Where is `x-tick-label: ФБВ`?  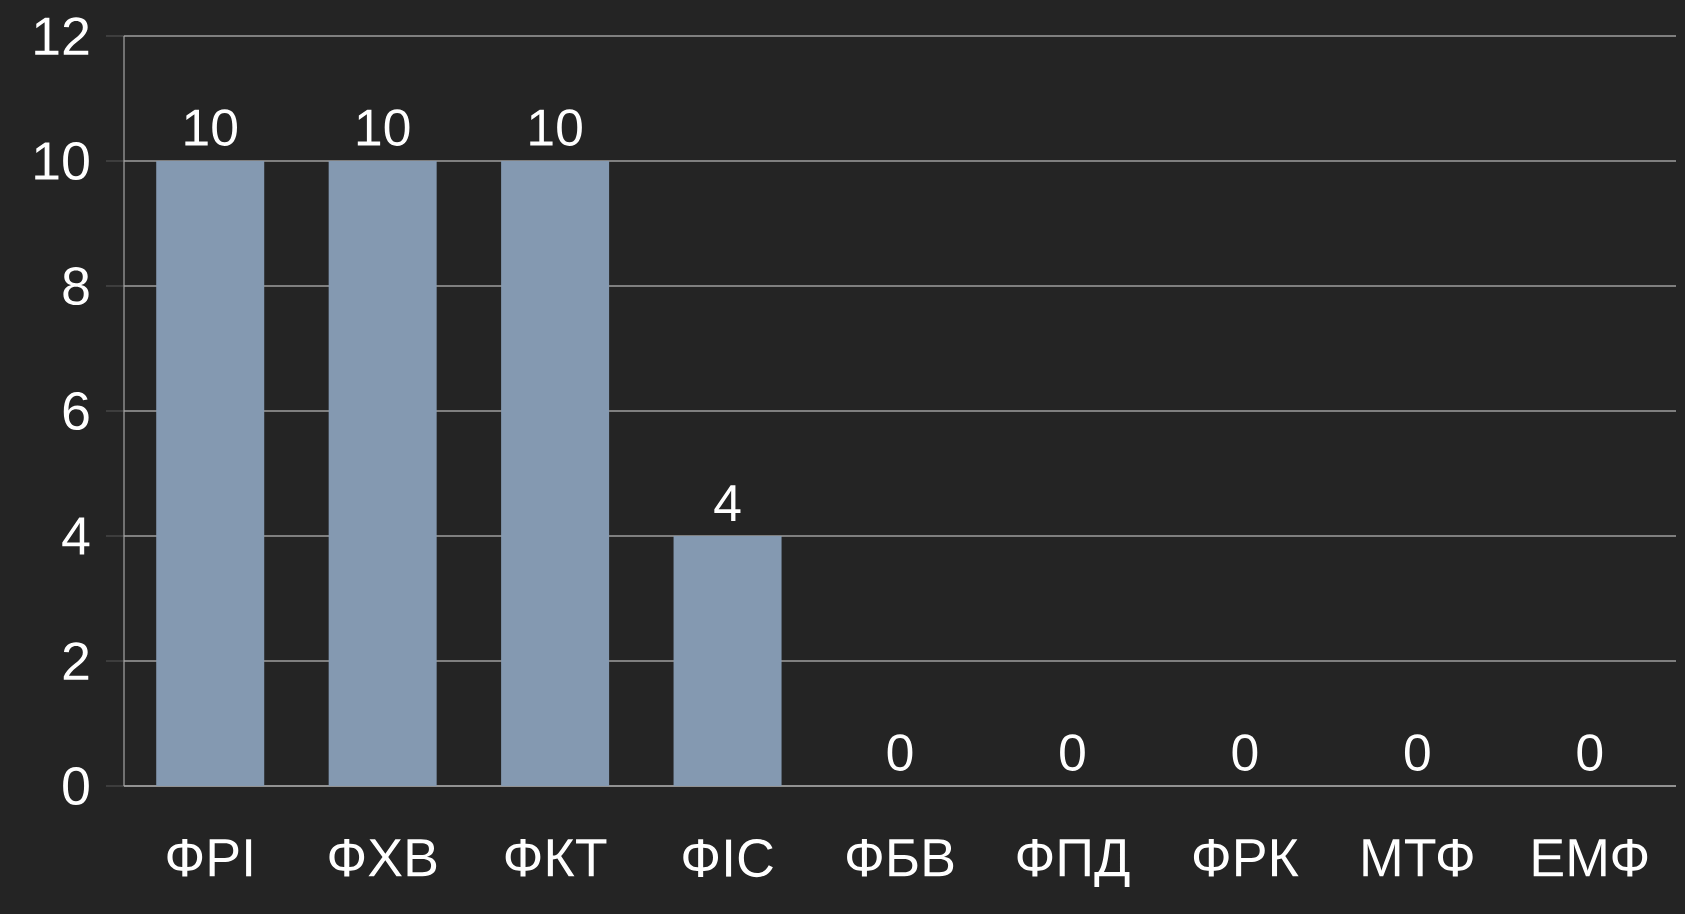 x-tick-label: ФБВ is located at coordinates (900, 858).